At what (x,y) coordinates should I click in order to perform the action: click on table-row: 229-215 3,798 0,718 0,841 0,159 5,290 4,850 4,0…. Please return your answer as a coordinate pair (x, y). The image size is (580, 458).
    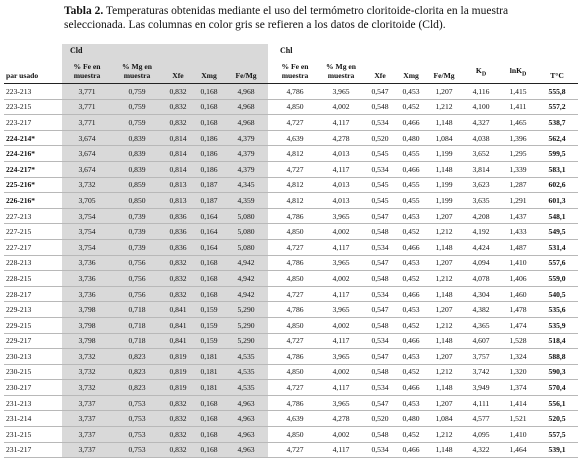
    Looking at the image, I should click on (291, 325).